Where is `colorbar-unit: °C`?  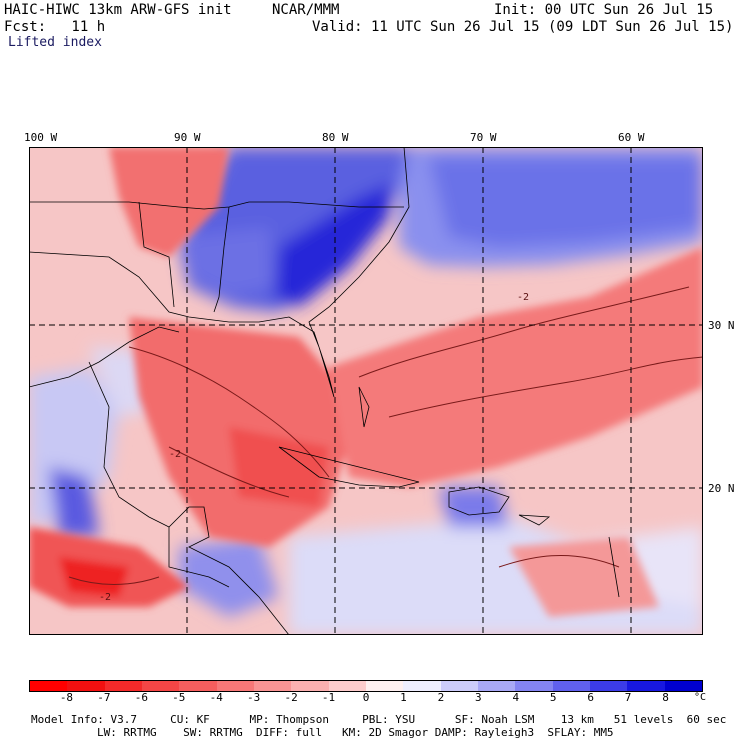 colorbar-unit: °C is located at coordinates (700, 697).